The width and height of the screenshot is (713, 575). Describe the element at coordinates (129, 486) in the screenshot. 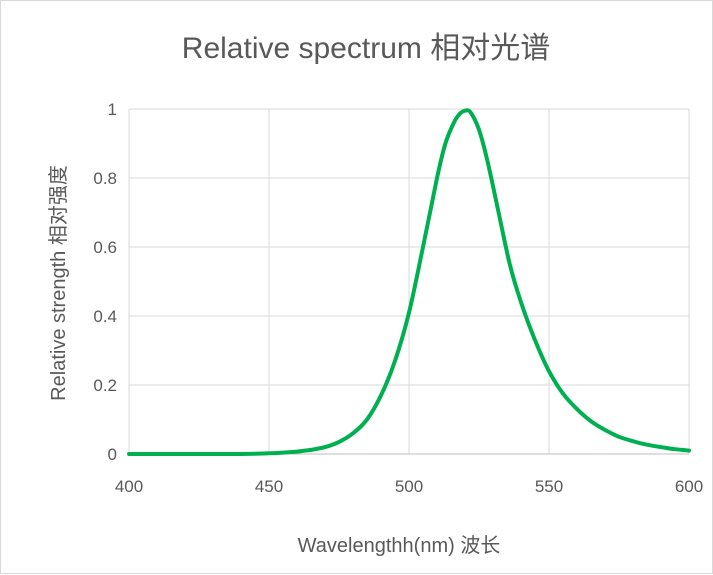

I see `x-tick-label: 400` at that location.